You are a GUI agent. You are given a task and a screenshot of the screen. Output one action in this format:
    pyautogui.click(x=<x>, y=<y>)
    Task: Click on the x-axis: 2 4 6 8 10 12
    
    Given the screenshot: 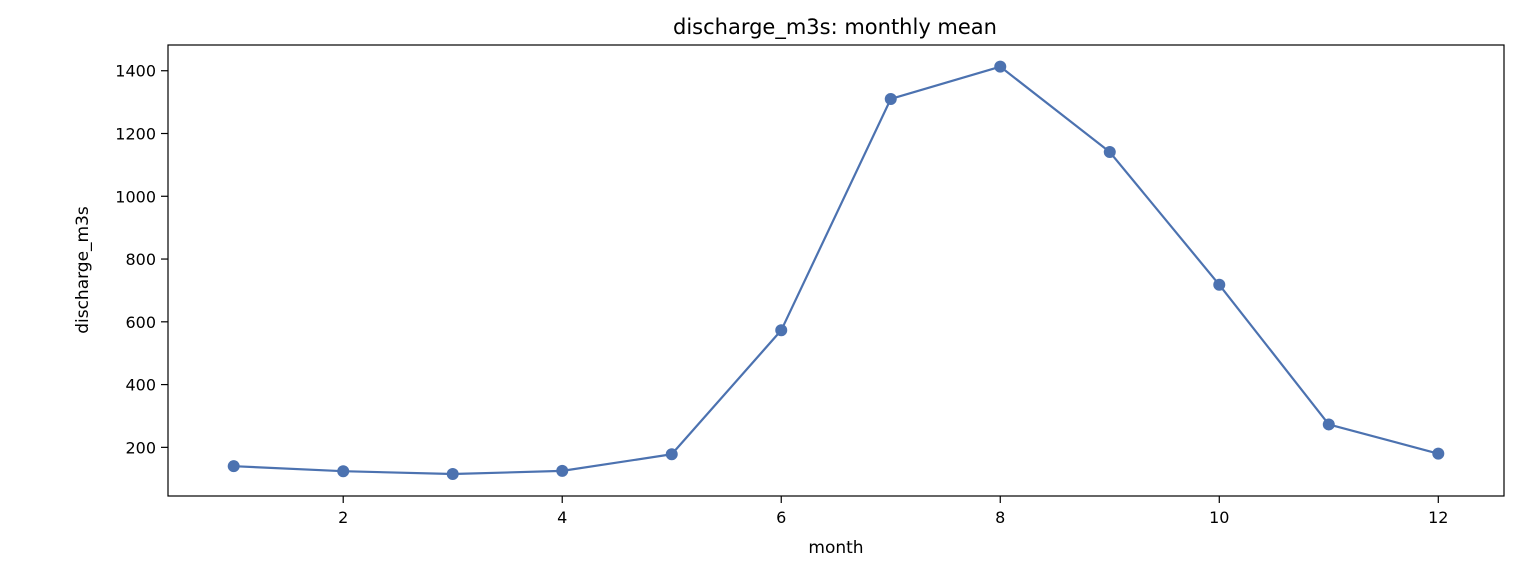 What is the action you would take?
    pyautogui.click(x=893, y=511)
    